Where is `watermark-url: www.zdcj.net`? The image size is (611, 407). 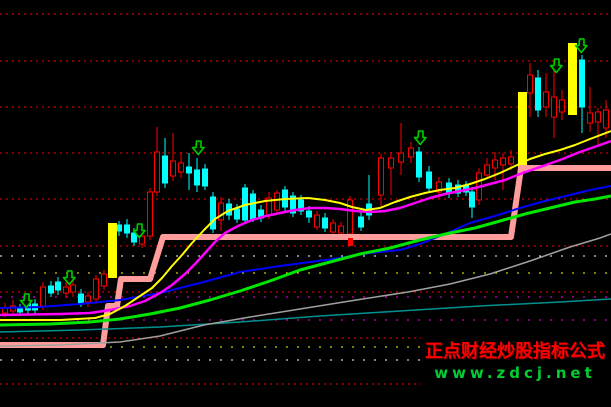 watermark-url: www.zdcj.net is located at coordinates (515, 372).